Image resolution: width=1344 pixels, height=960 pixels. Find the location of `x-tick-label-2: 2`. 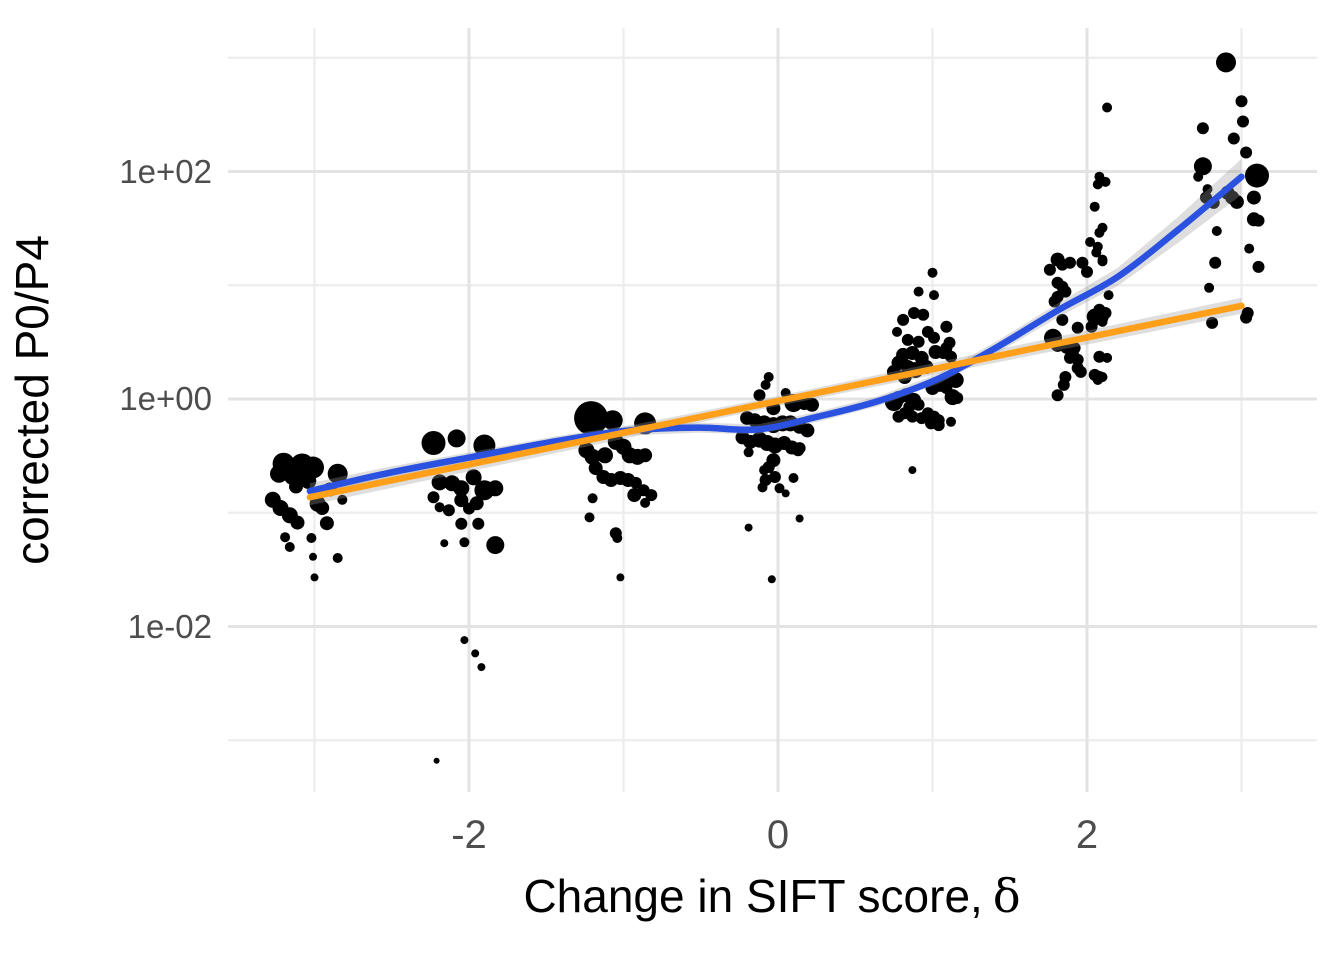

x-tick-label-2: 2 is located at coordinates (1087, 835).